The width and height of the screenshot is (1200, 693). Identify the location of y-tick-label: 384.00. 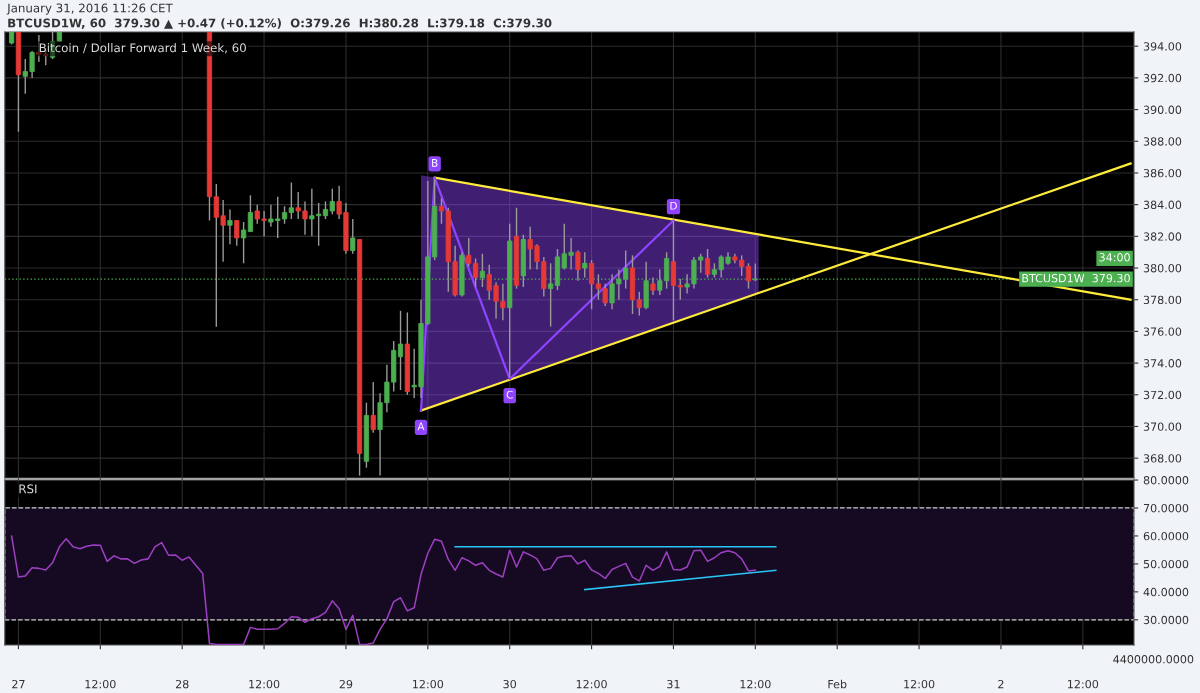
(1162, 205).